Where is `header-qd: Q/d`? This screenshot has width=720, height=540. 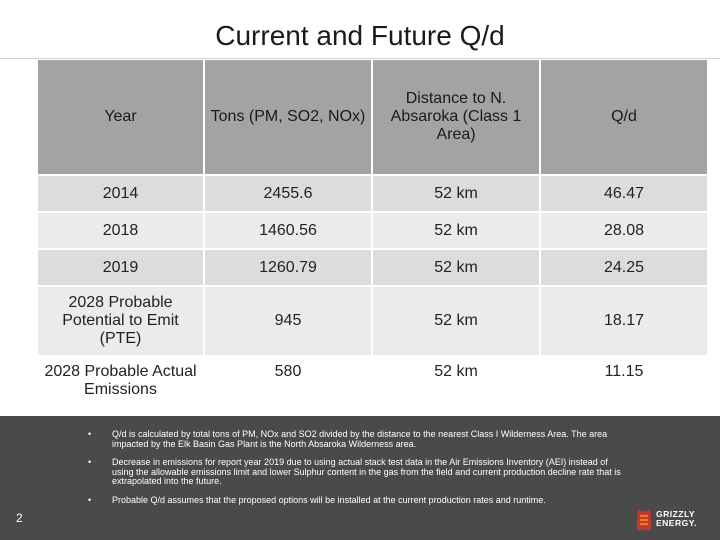
header-qd: Q/d is located at coordinates (624, 118).